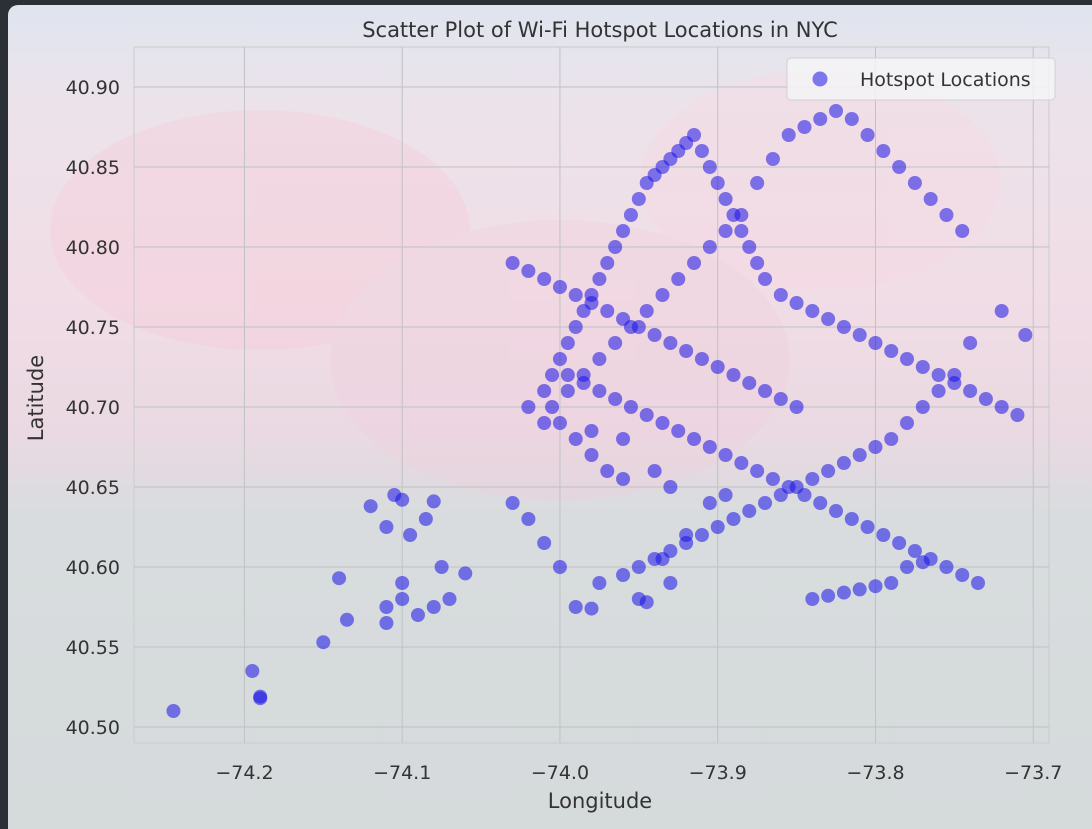  What do you see at coordinates (93, 248) in the screenshot?
I see `y-tick-label: 40.80` at bounding box center [93, 248].